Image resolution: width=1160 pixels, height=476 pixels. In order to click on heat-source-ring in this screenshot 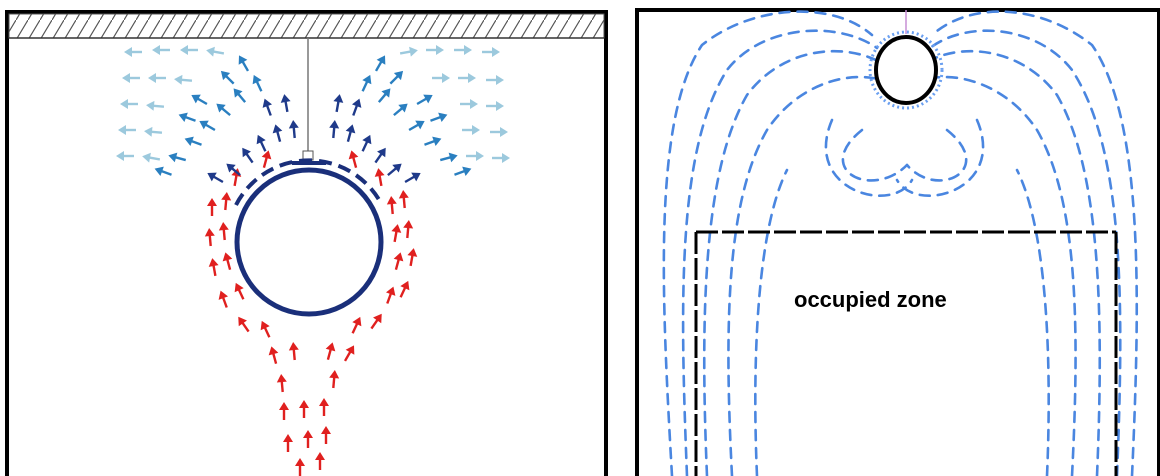, I will do `click(906, 70)`.